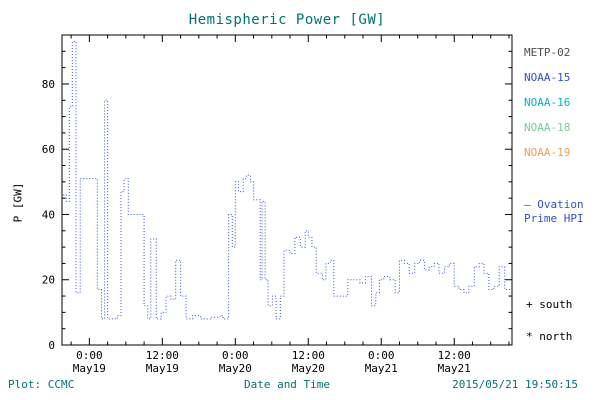 The height and width of the screenshot is (400, 600). Describe the element at coordinates (515, 384) in the screenshot. I see `plot-timestamp: 2015/05/21 19:50:15` at that location.